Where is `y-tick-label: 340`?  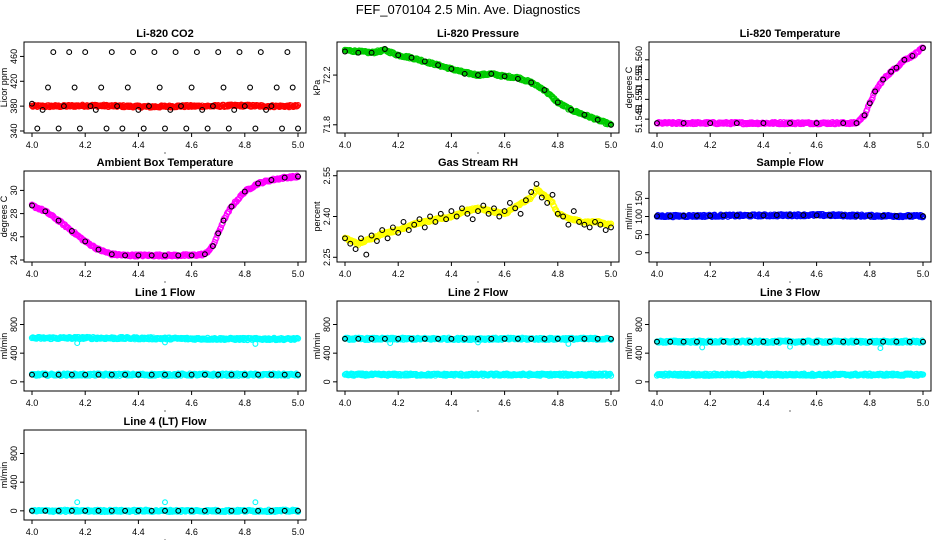
y-tick-label: 340 is located at coordinates (14, 130).